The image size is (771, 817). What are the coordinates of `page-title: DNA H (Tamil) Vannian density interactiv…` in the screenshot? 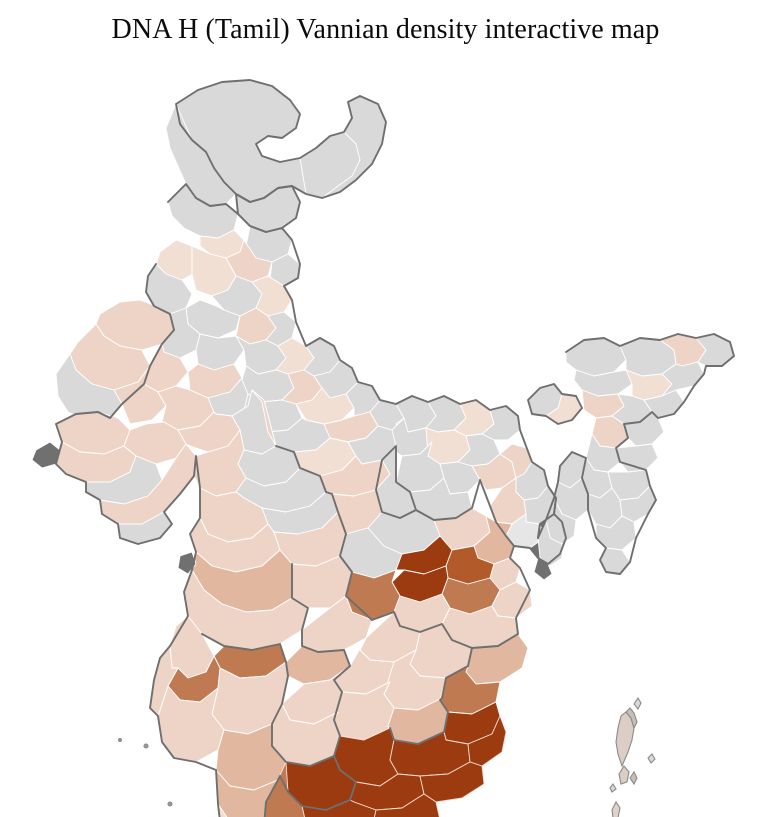 It's located at (385, 29).